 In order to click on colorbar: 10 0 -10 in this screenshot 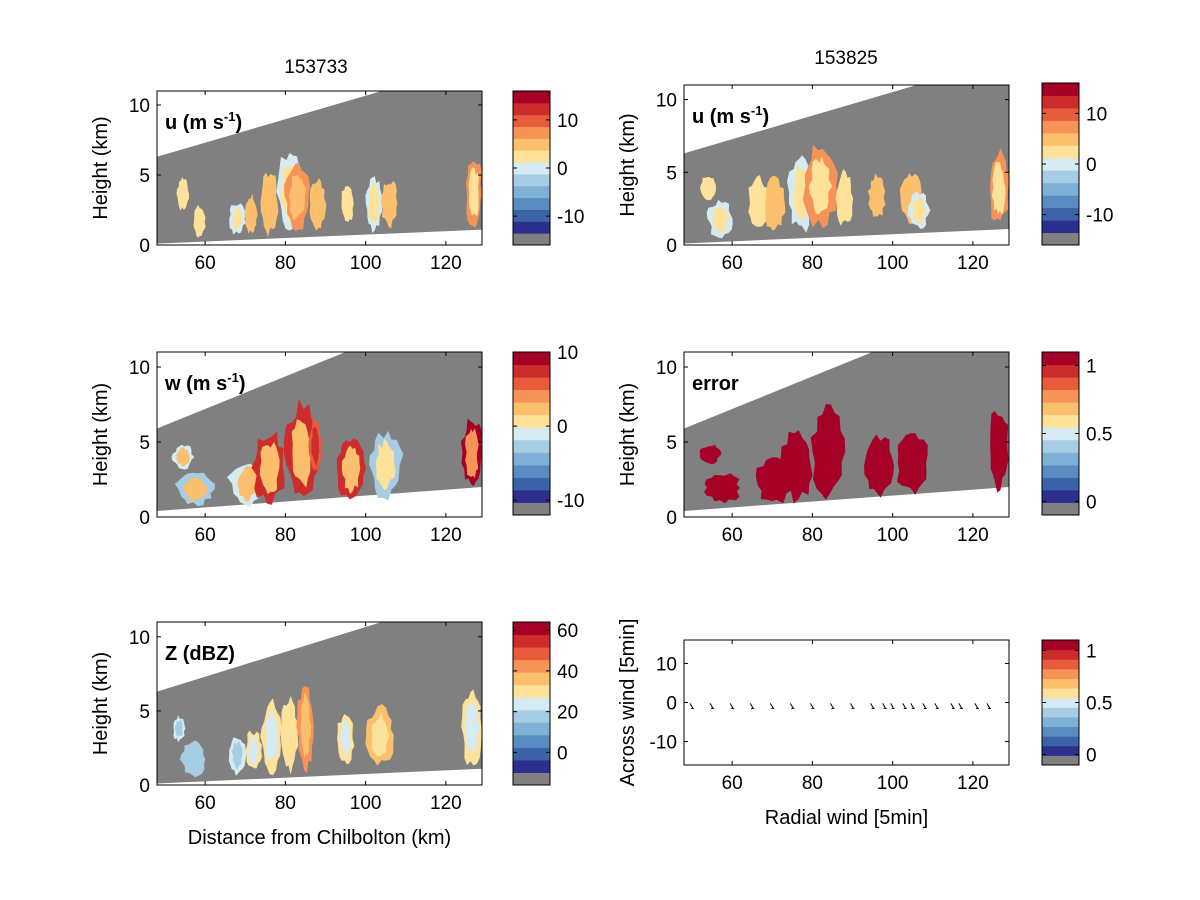, I will do `click(1077, 164)`.